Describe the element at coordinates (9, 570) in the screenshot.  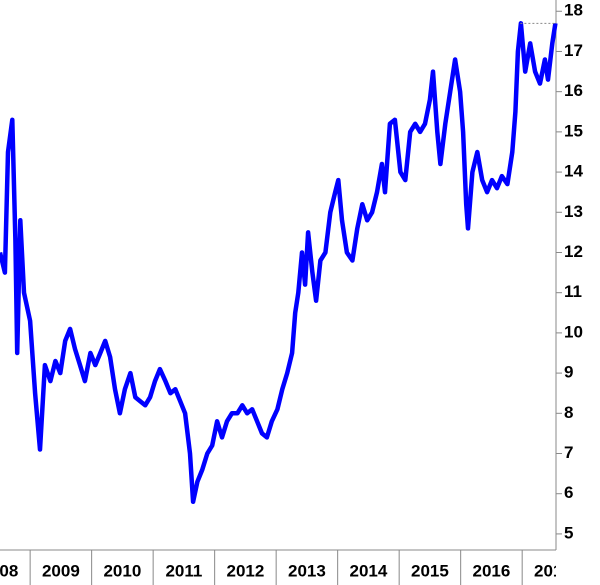
I see `x-tick-label: 2008` at that location.